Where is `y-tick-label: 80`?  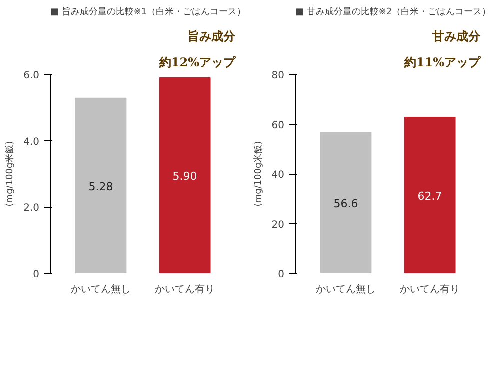
y-tick-label: 80 is located at coordinates (278, 76).